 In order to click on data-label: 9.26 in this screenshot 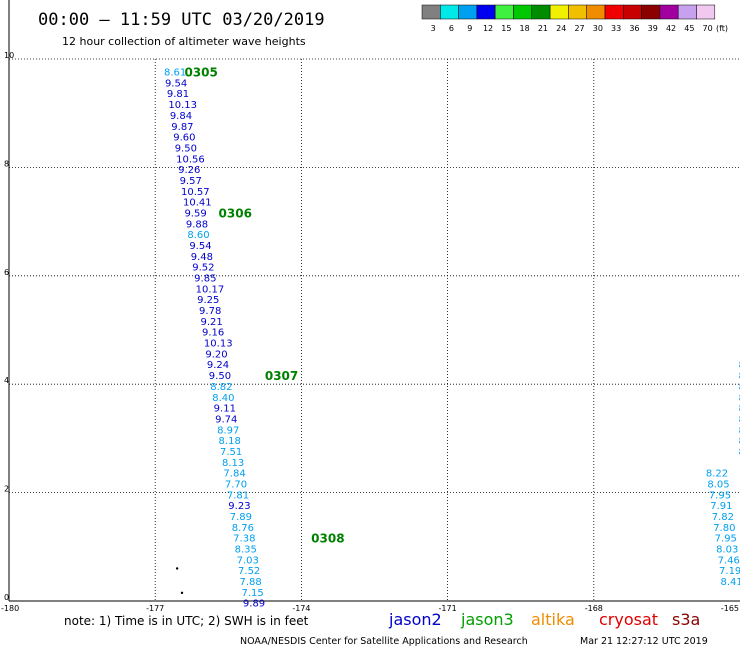, I will do `click(189, 170)`.